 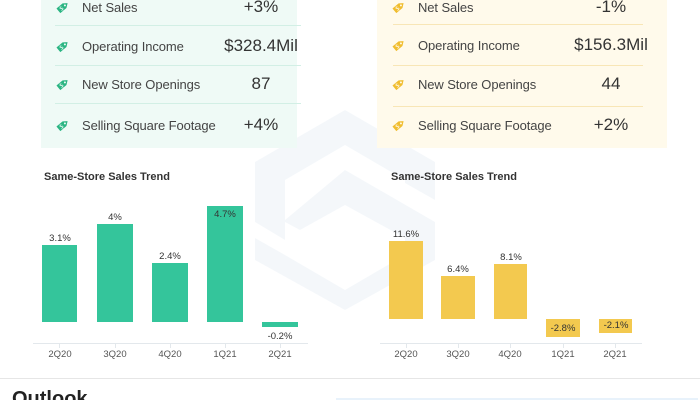 What do you see at coordinates (406, 234) in the screenshot?
I see `bar-value-label: 11.6%` at bounding box center [406, 234].